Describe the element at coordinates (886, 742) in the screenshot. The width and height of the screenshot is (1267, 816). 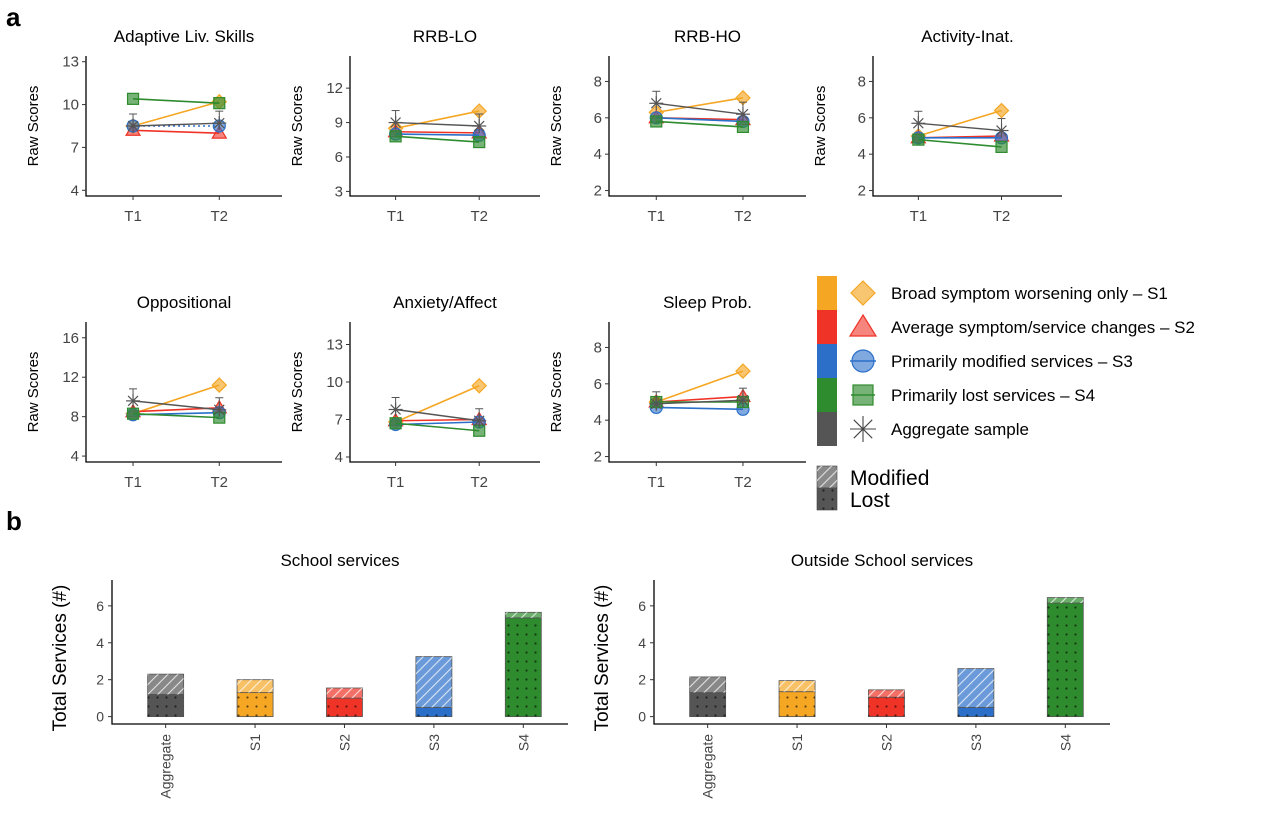
I see `x-tick-label: S2` at that location.